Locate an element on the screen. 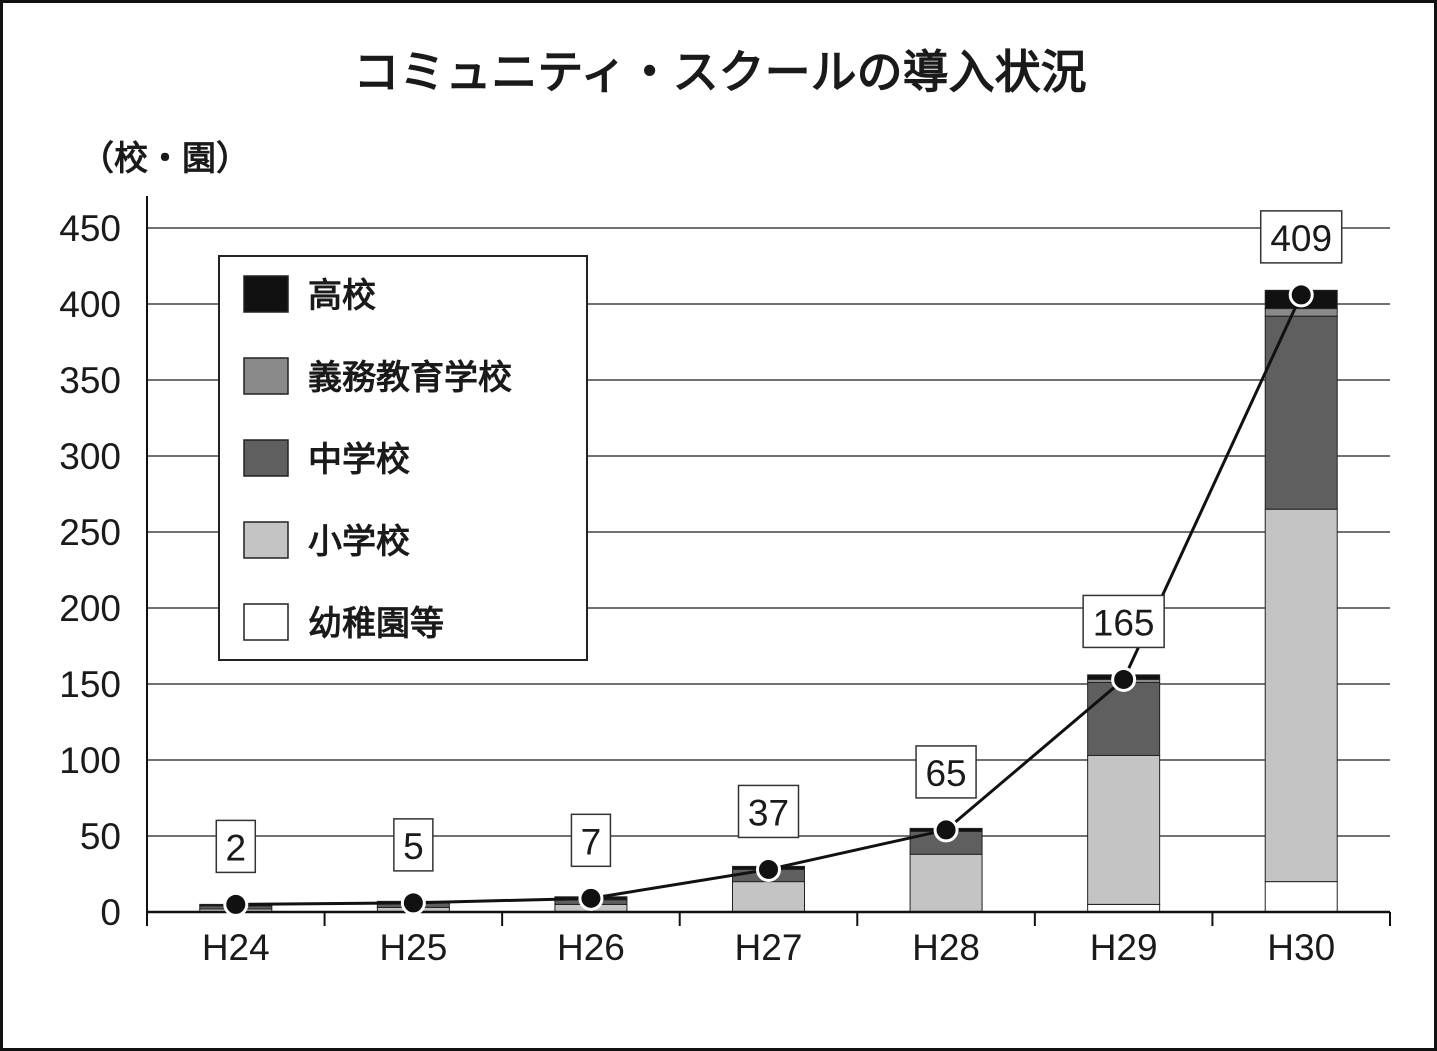 The width and height of the screenshot is (1437, 1051). total-label: 37 is located at coordinates (768, 812).